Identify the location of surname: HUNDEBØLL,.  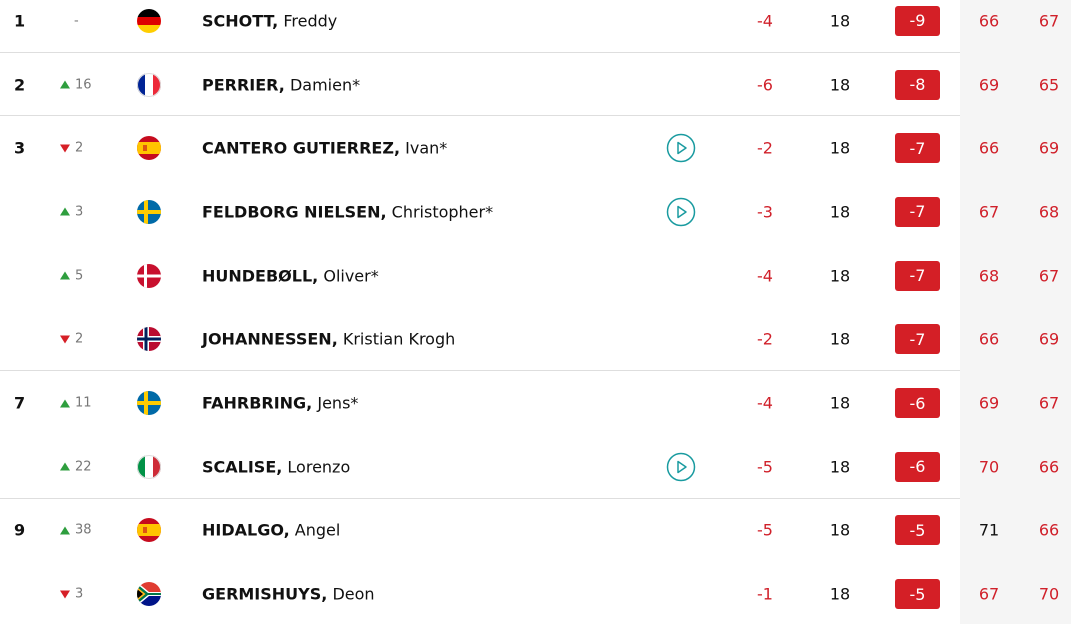
(260, 276).